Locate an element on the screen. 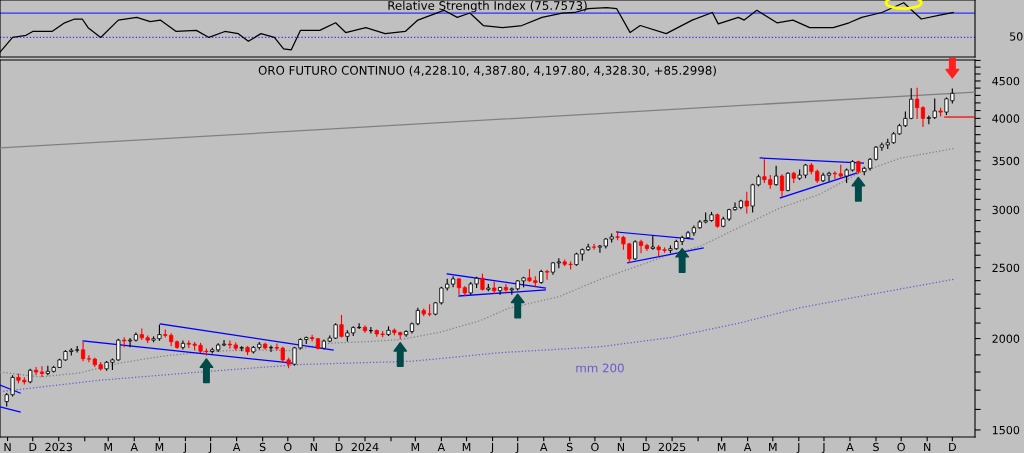  x-tick-label: 2025 is located at coordinates (672, 447).